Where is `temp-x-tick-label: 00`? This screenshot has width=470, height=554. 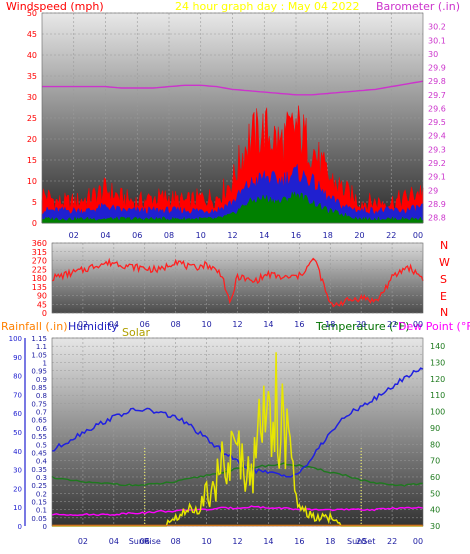
temp-x-tick-label: 00 is located at coordinates (418, 541).